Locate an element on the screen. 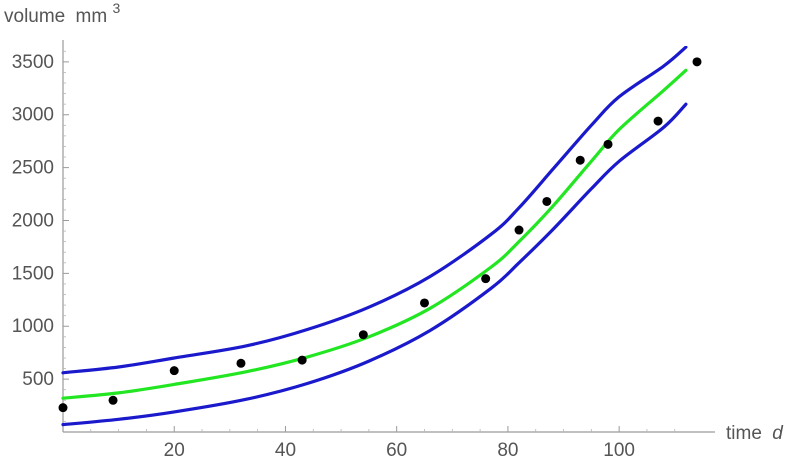  x-tick-label: 60 is located at coordinates (396, 449).